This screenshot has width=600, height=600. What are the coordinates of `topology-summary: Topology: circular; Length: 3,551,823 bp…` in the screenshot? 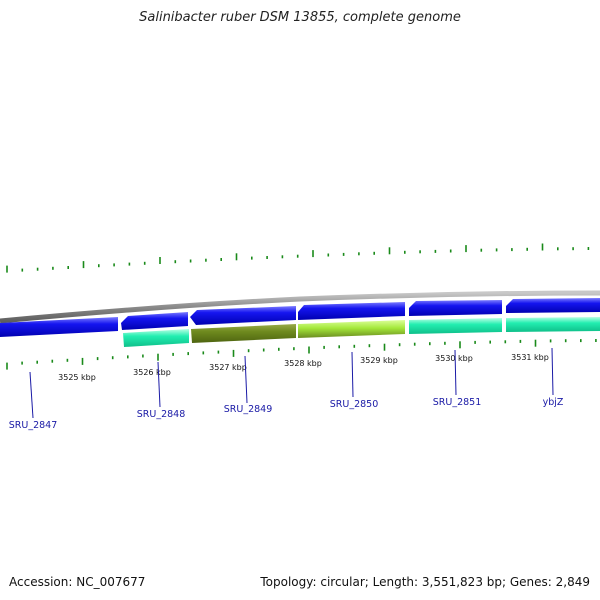 It's located at (425, 582).